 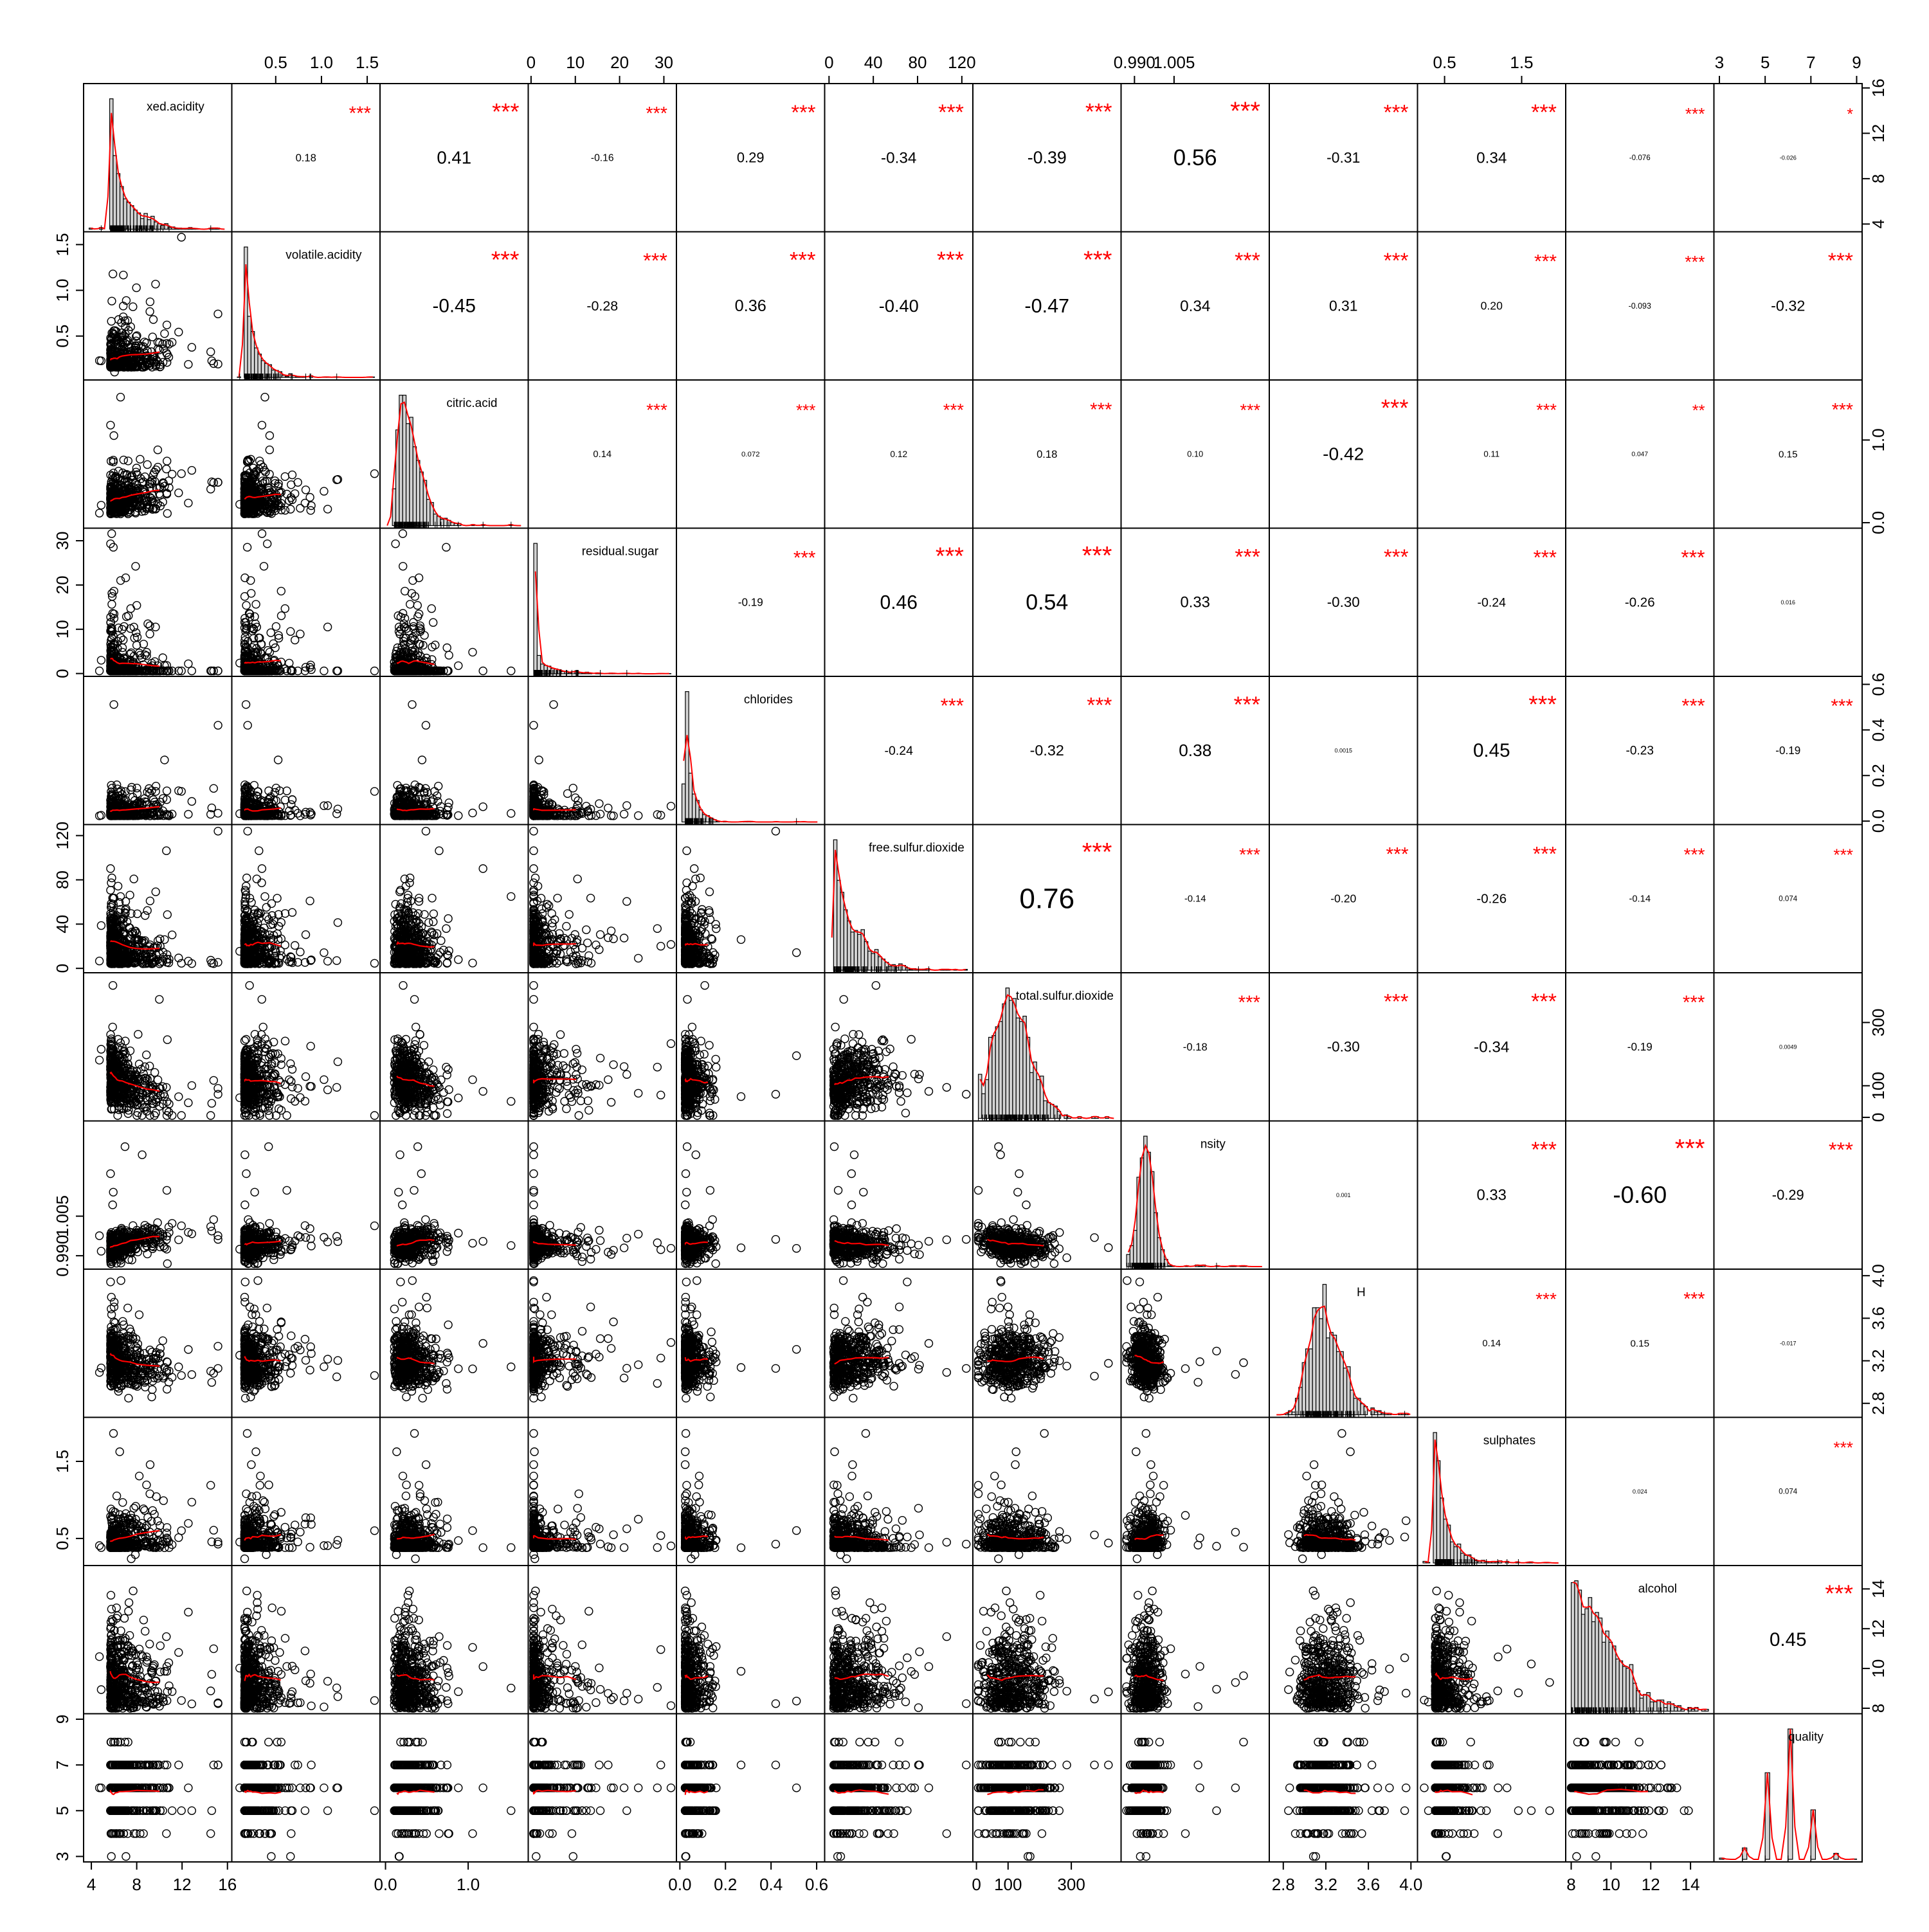 I want to click on panel-fixed.acidity-pH: -0.31 ***, so click(x=1344, y=158).